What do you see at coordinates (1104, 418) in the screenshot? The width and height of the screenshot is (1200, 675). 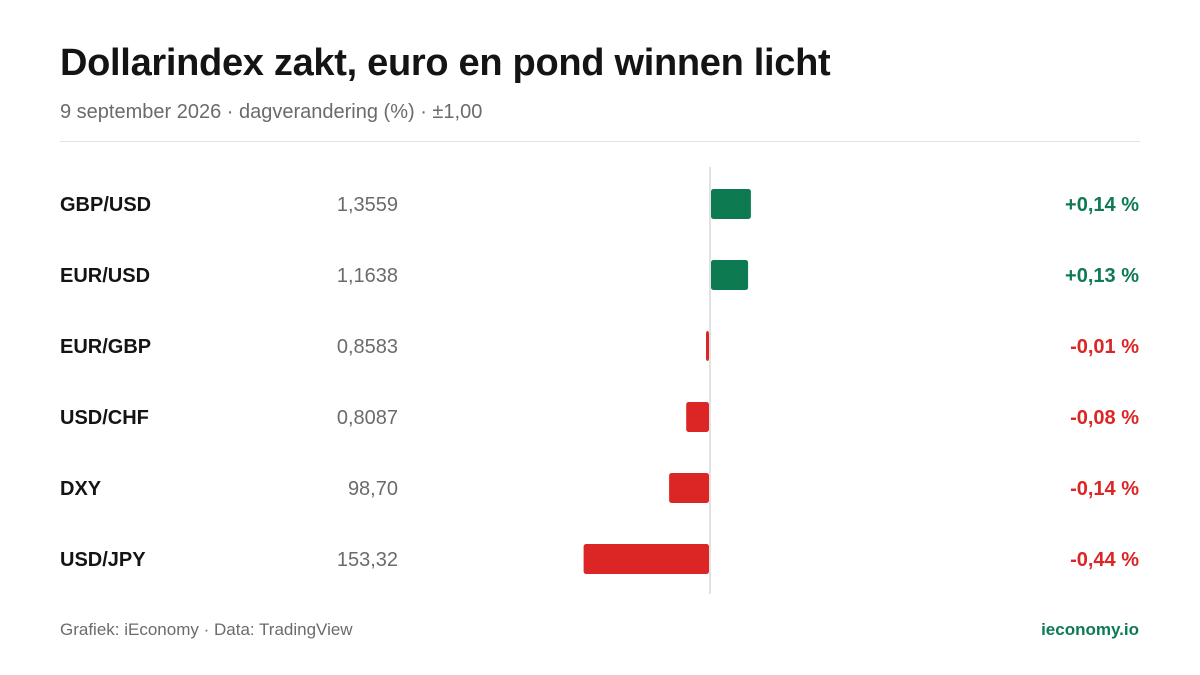 I see `change-value-label: -0,08 %` at bounding box center [1104, 418].